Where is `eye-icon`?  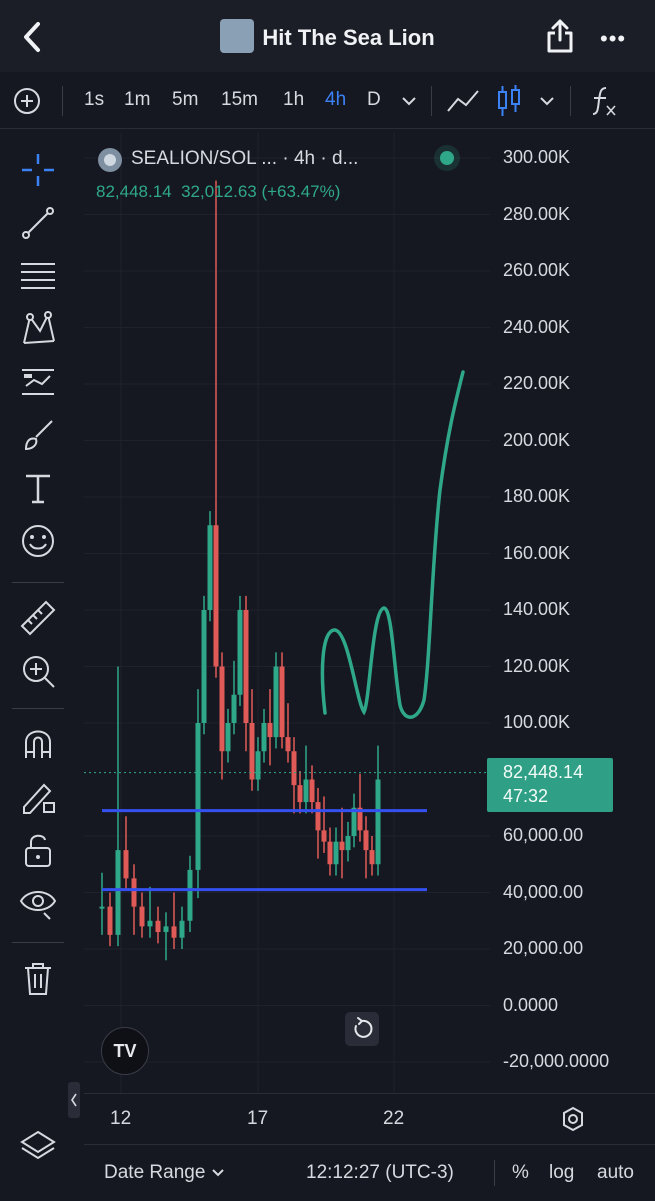 eye-icon is located at coordinates (38, 903).